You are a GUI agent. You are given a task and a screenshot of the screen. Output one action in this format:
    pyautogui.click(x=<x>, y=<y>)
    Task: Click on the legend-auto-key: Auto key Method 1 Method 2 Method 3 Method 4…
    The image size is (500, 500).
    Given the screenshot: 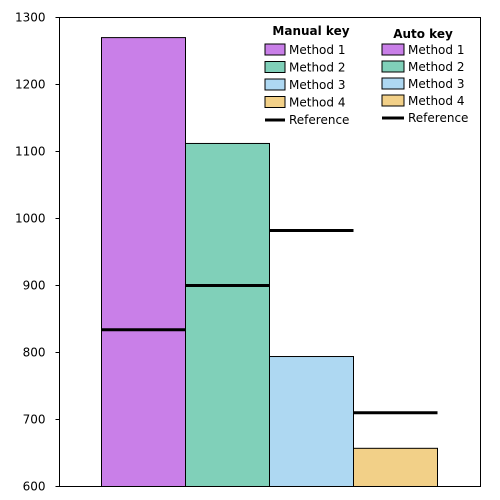 What is the action you would take?
    pyautogui.click(x=424, y=76)
    